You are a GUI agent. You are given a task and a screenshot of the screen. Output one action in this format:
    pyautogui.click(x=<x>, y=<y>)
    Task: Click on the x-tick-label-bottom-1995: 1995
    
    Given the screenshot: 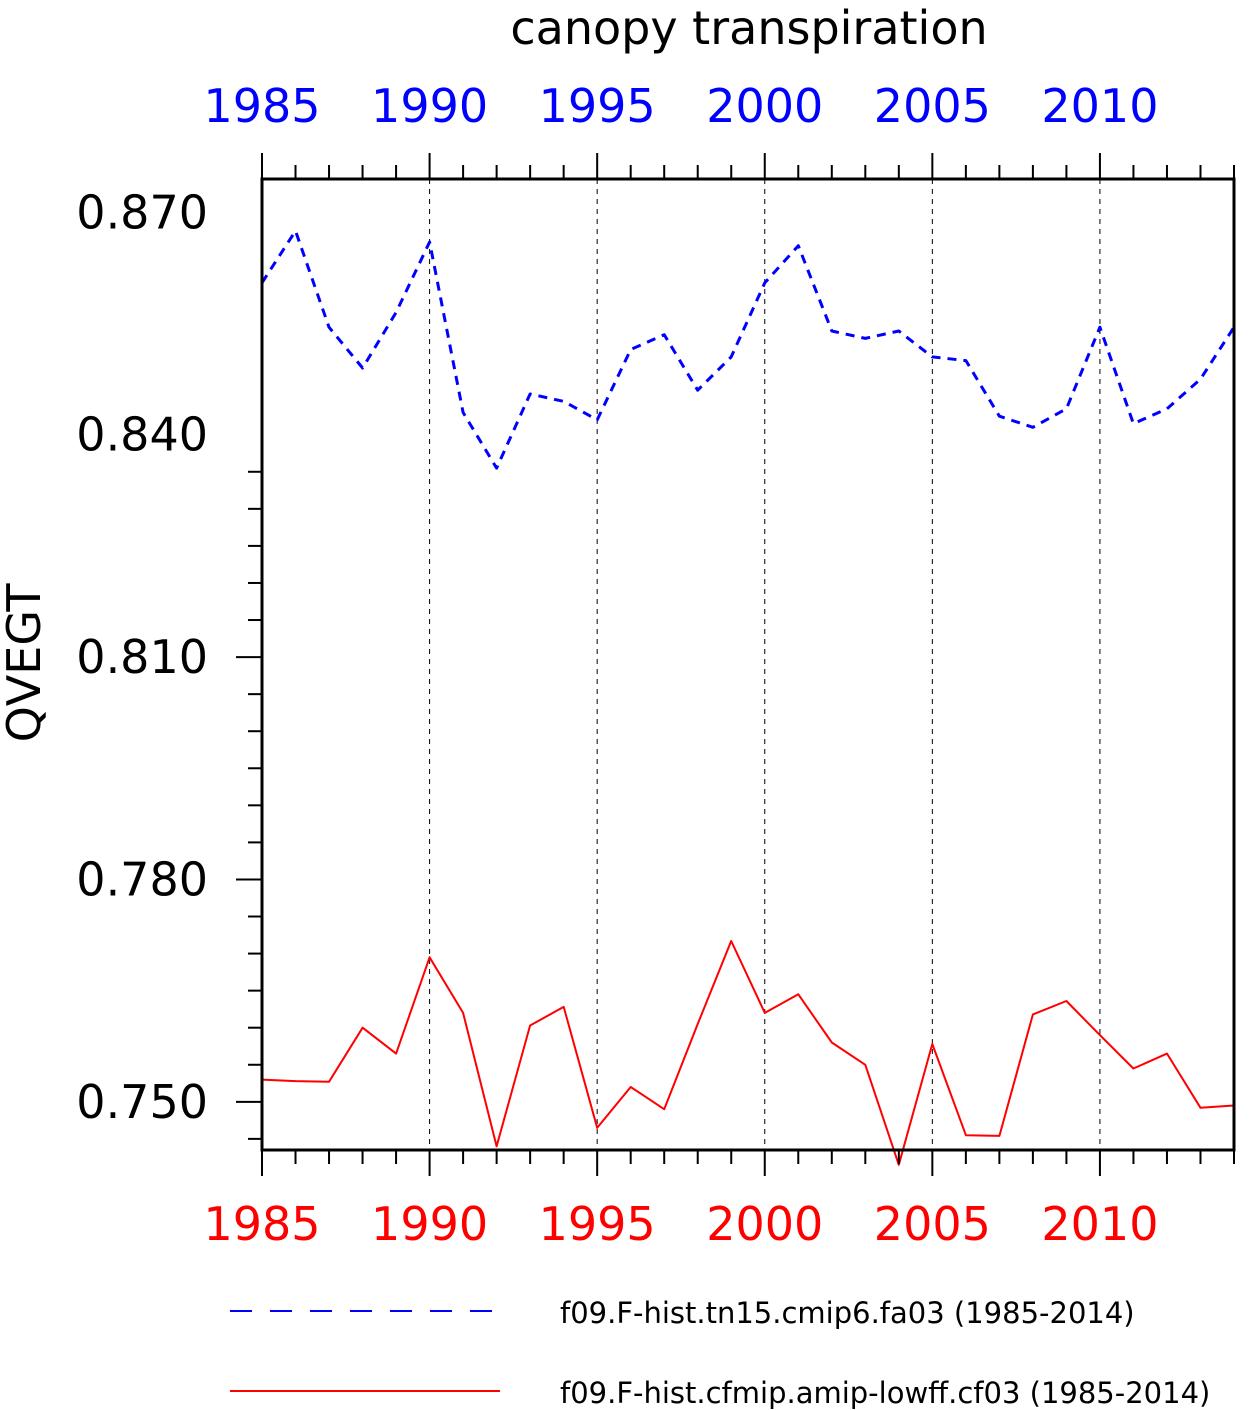 What is the action you would take?
    pyautogui.click(x=597, y=1224)
    